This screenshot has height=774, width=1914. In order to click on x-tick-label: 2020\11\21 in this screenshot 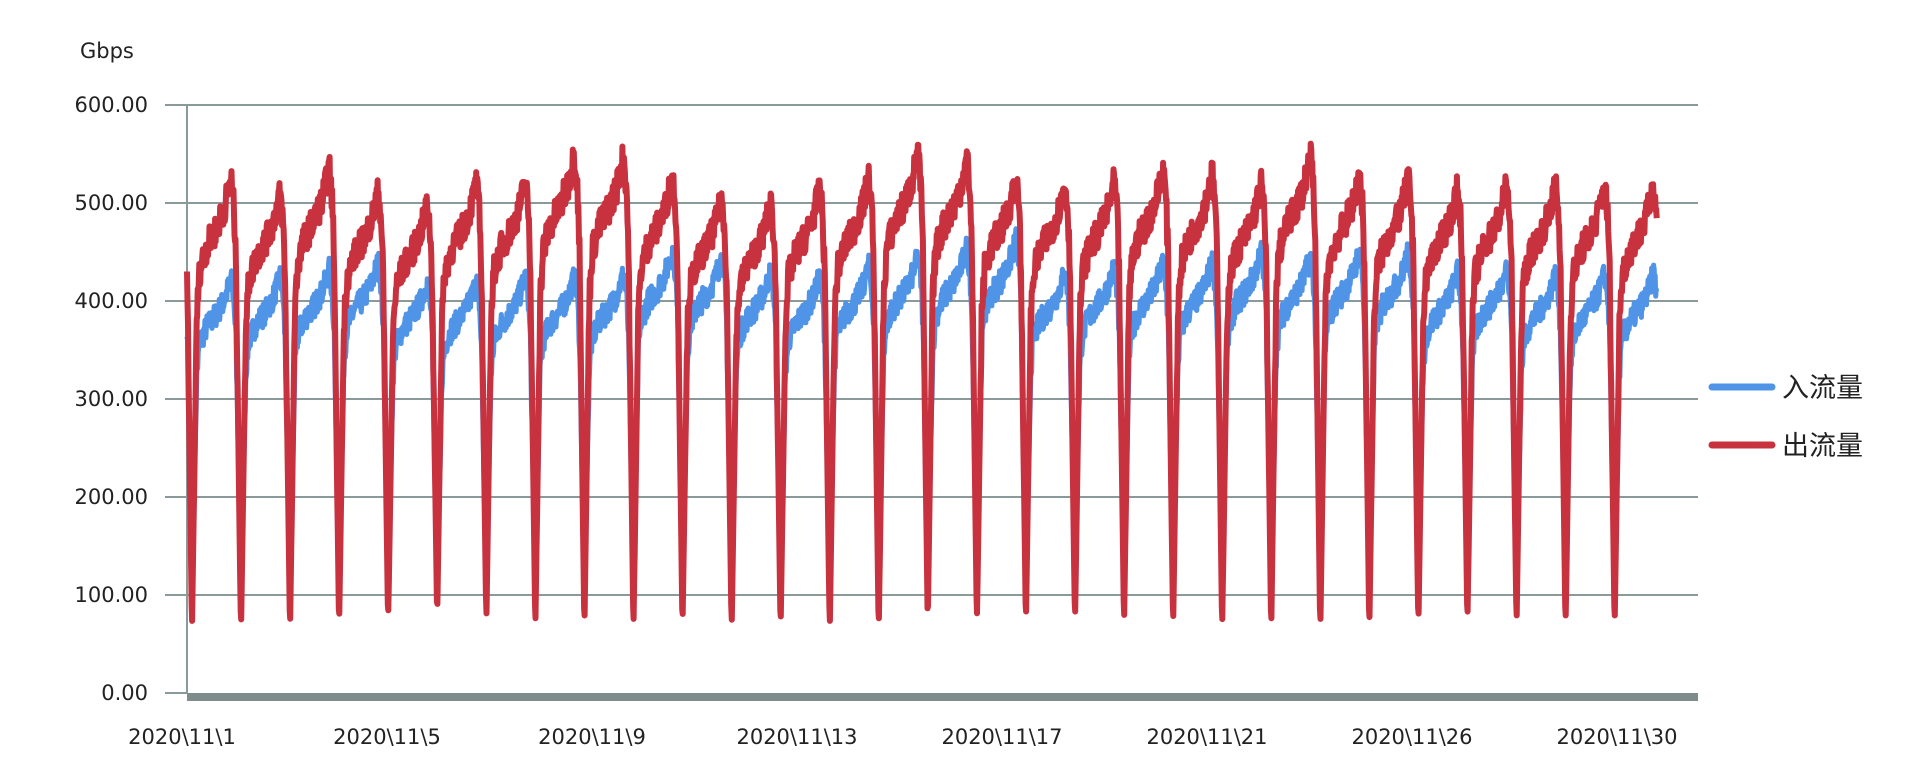, I will do `click(1206, 737)`.